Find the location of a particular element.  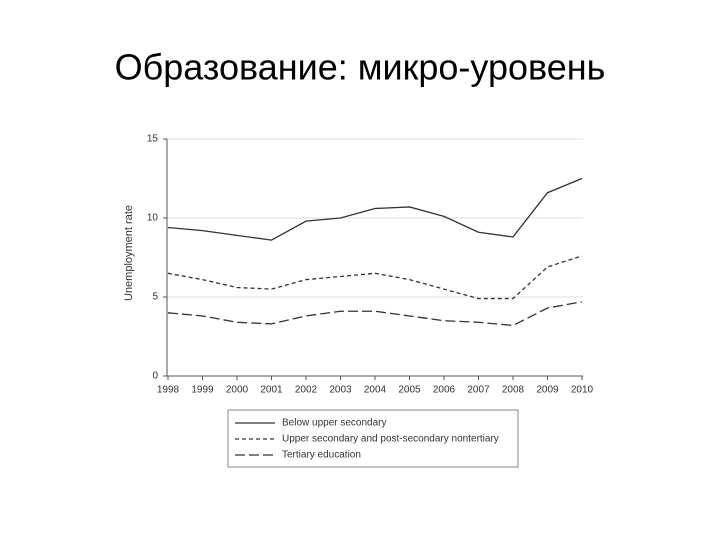

x-tick-label: 2009 is located at coordinates (547, 390).